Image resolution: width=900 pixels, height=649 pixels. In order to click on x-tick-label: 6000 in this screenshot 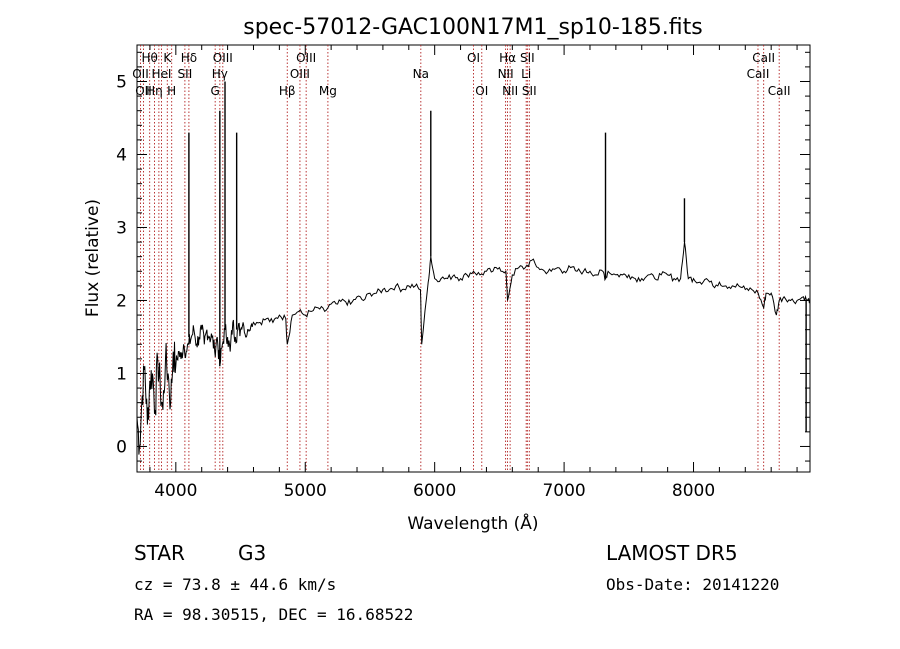, I will do `click(434, 491)`.